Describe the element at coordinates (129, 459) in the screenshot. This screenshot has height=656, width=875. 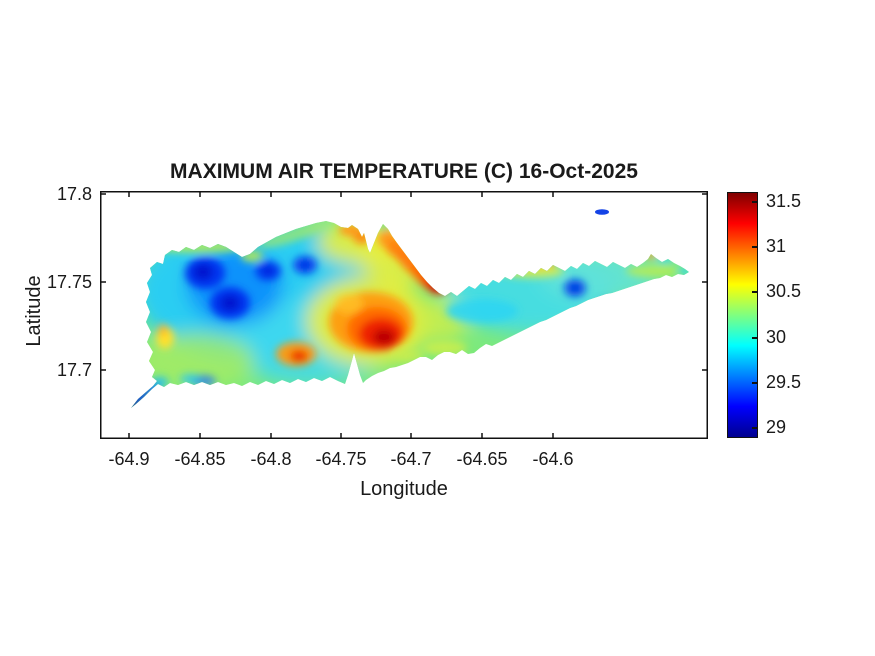
I see `x-tick-label: -64.9` at that location.